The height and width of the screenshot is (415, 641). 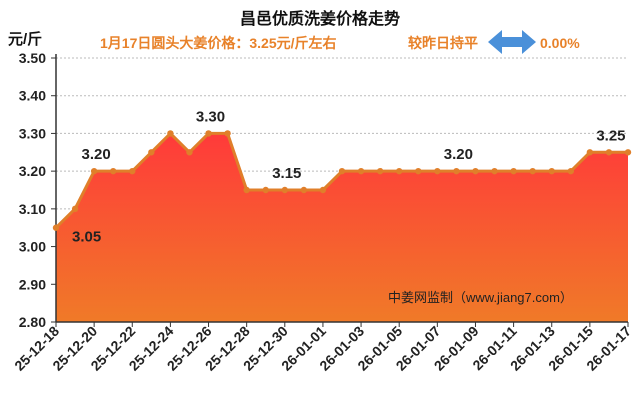 I want to click on y-tick-label: 3.50, so click(x=32, y=58).